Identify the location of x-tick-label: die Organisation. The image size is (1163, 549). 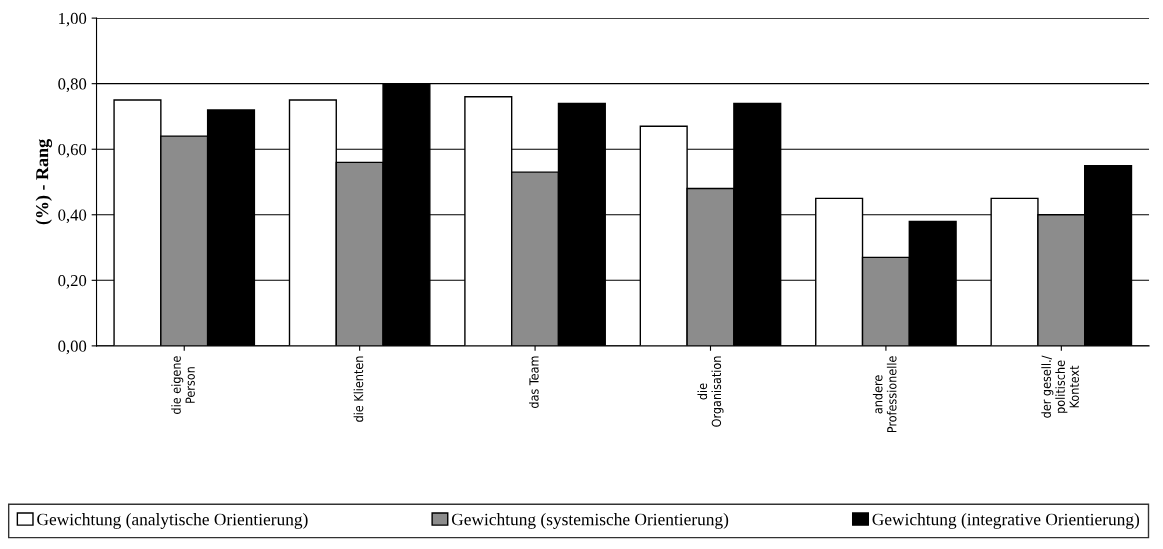
(710, 391).